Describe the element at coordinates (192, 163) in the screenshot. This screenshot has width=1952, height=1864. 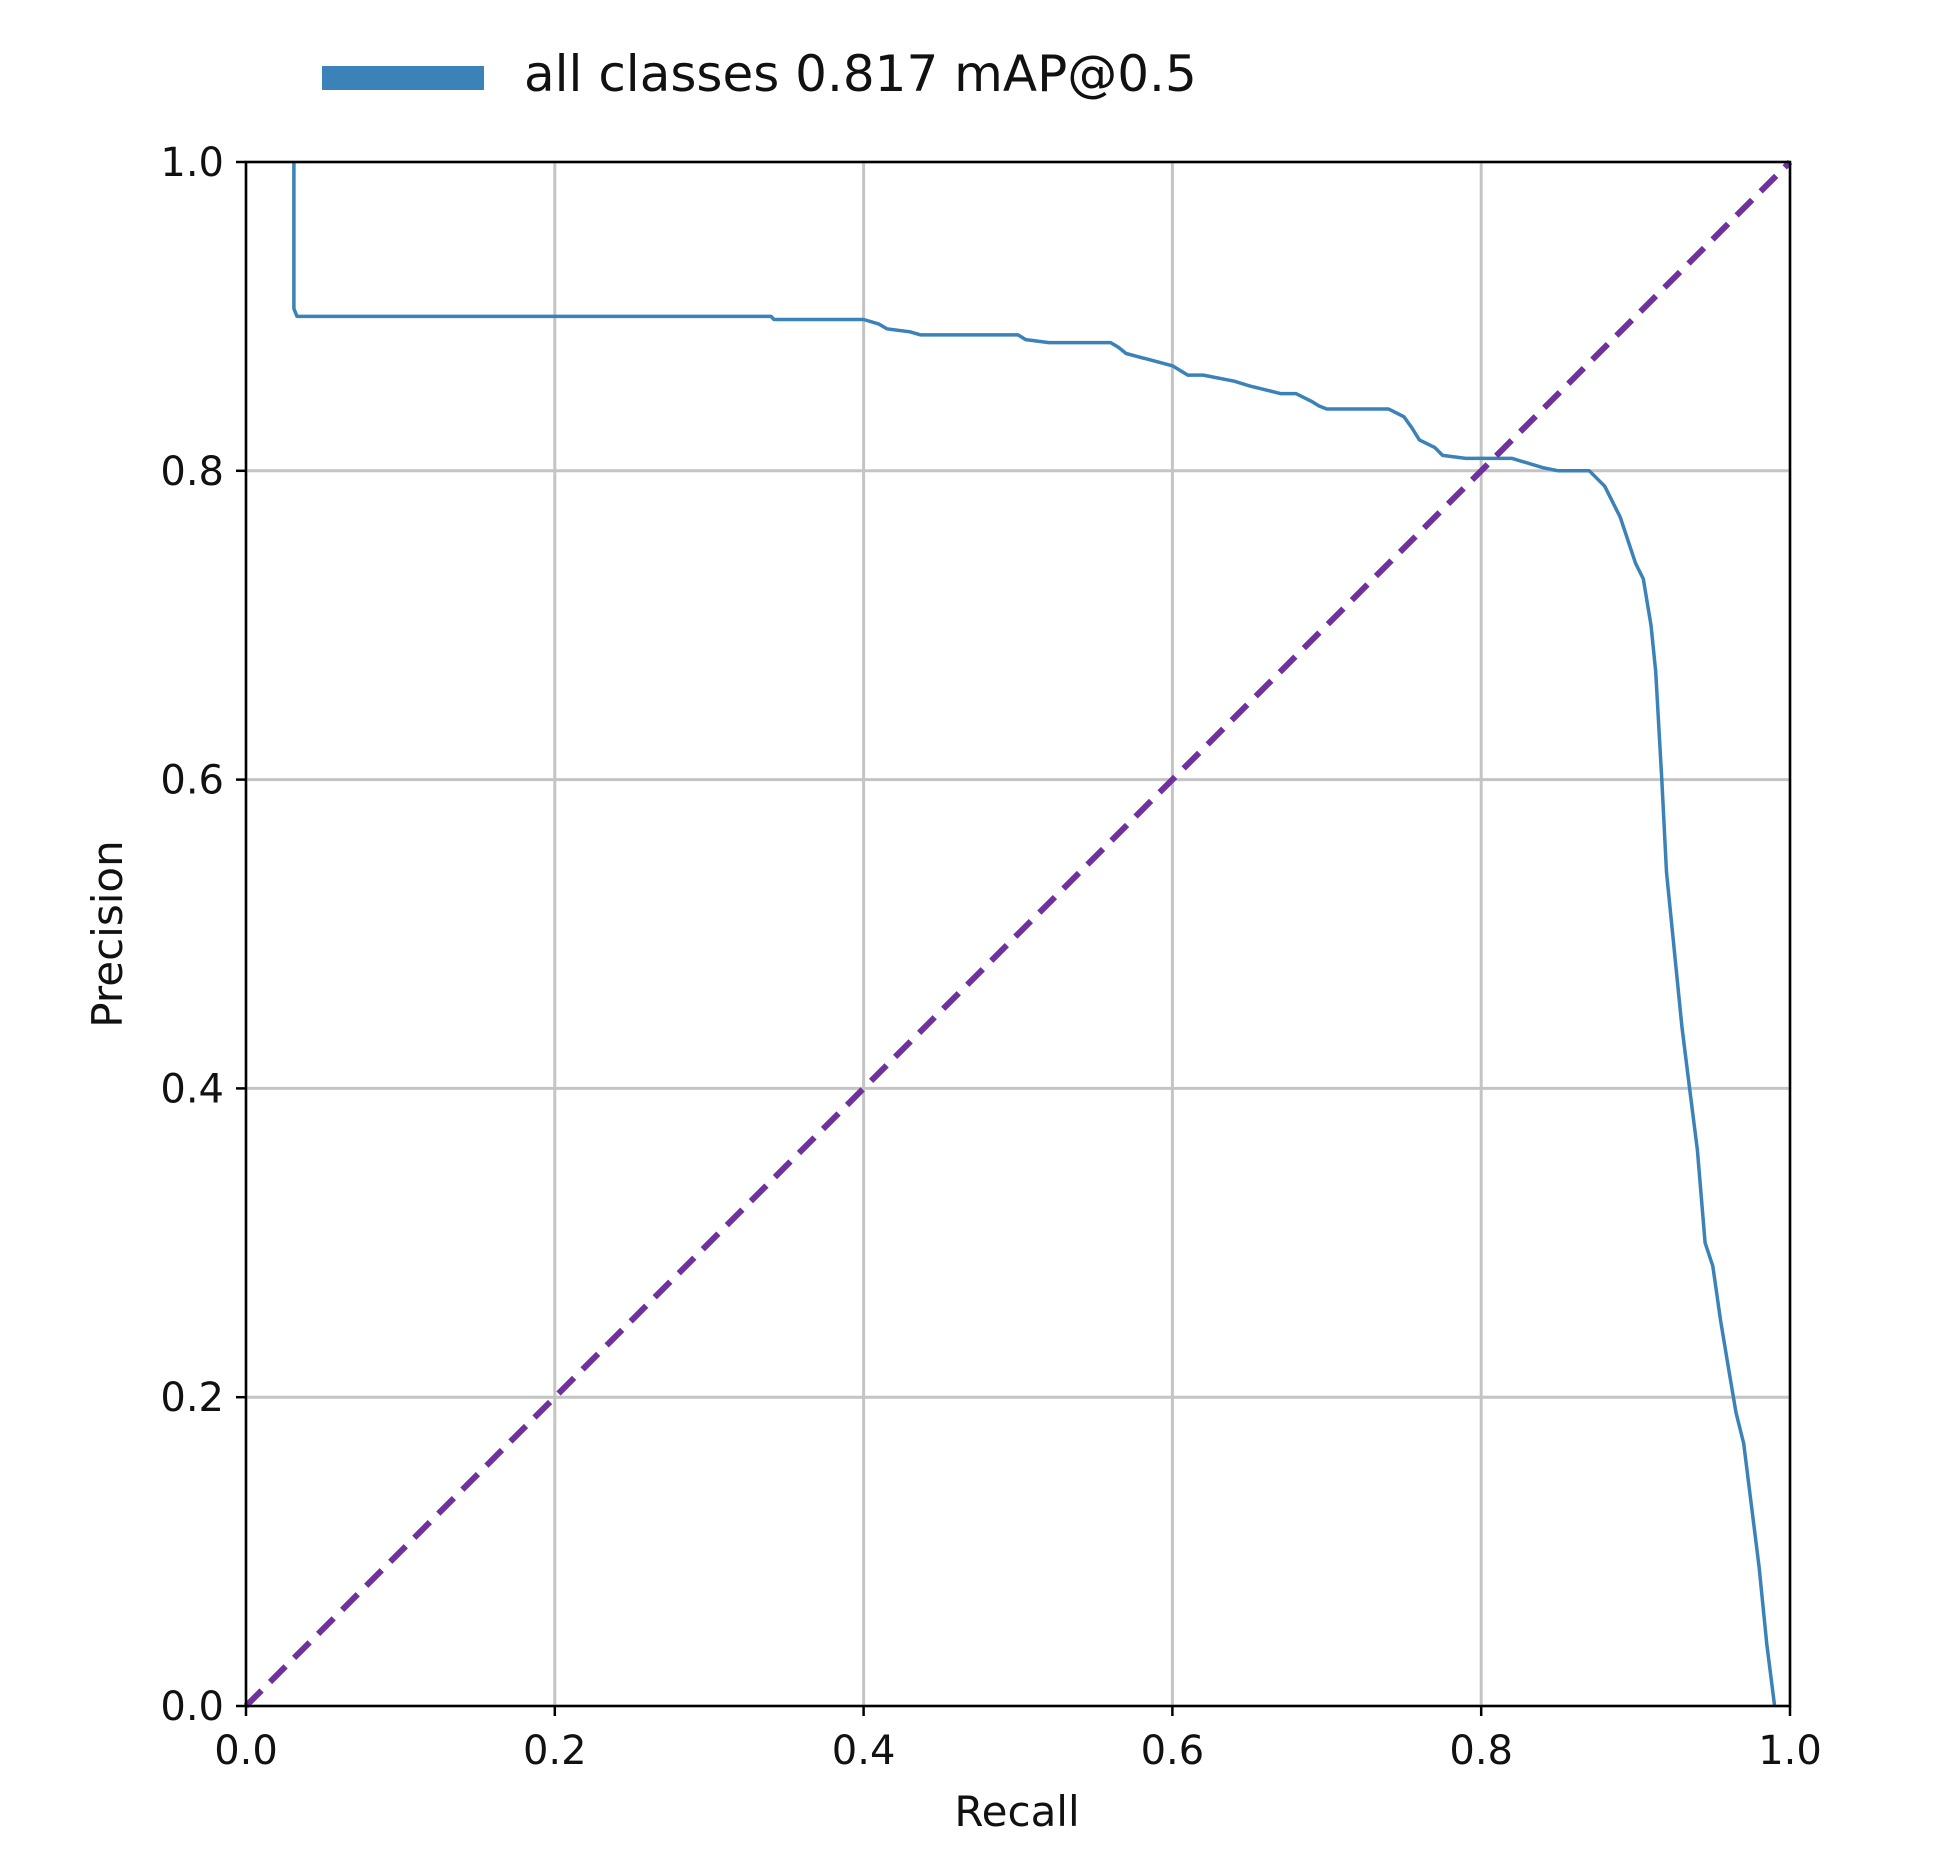
I see `y-tick-label-5: 1.0` at that location.